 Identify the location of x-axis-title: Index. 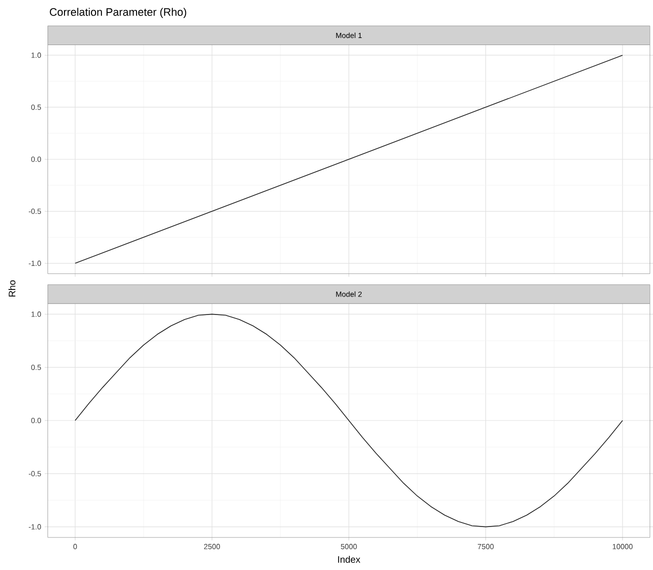
(349, 559).